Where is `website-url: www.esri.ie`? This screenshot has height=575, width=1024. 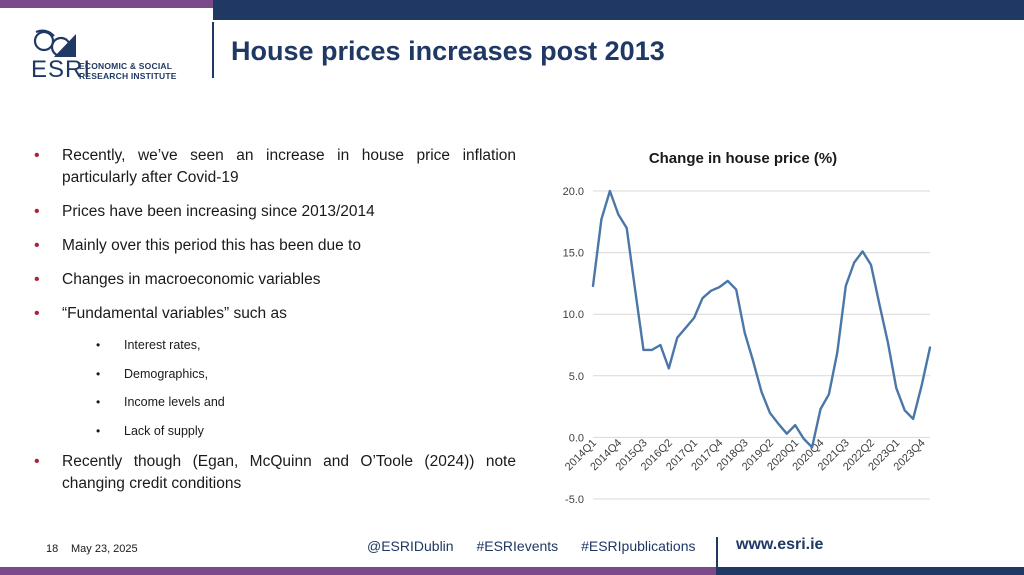 website-url: www.esri.ie is located at coordinates (780, 544).